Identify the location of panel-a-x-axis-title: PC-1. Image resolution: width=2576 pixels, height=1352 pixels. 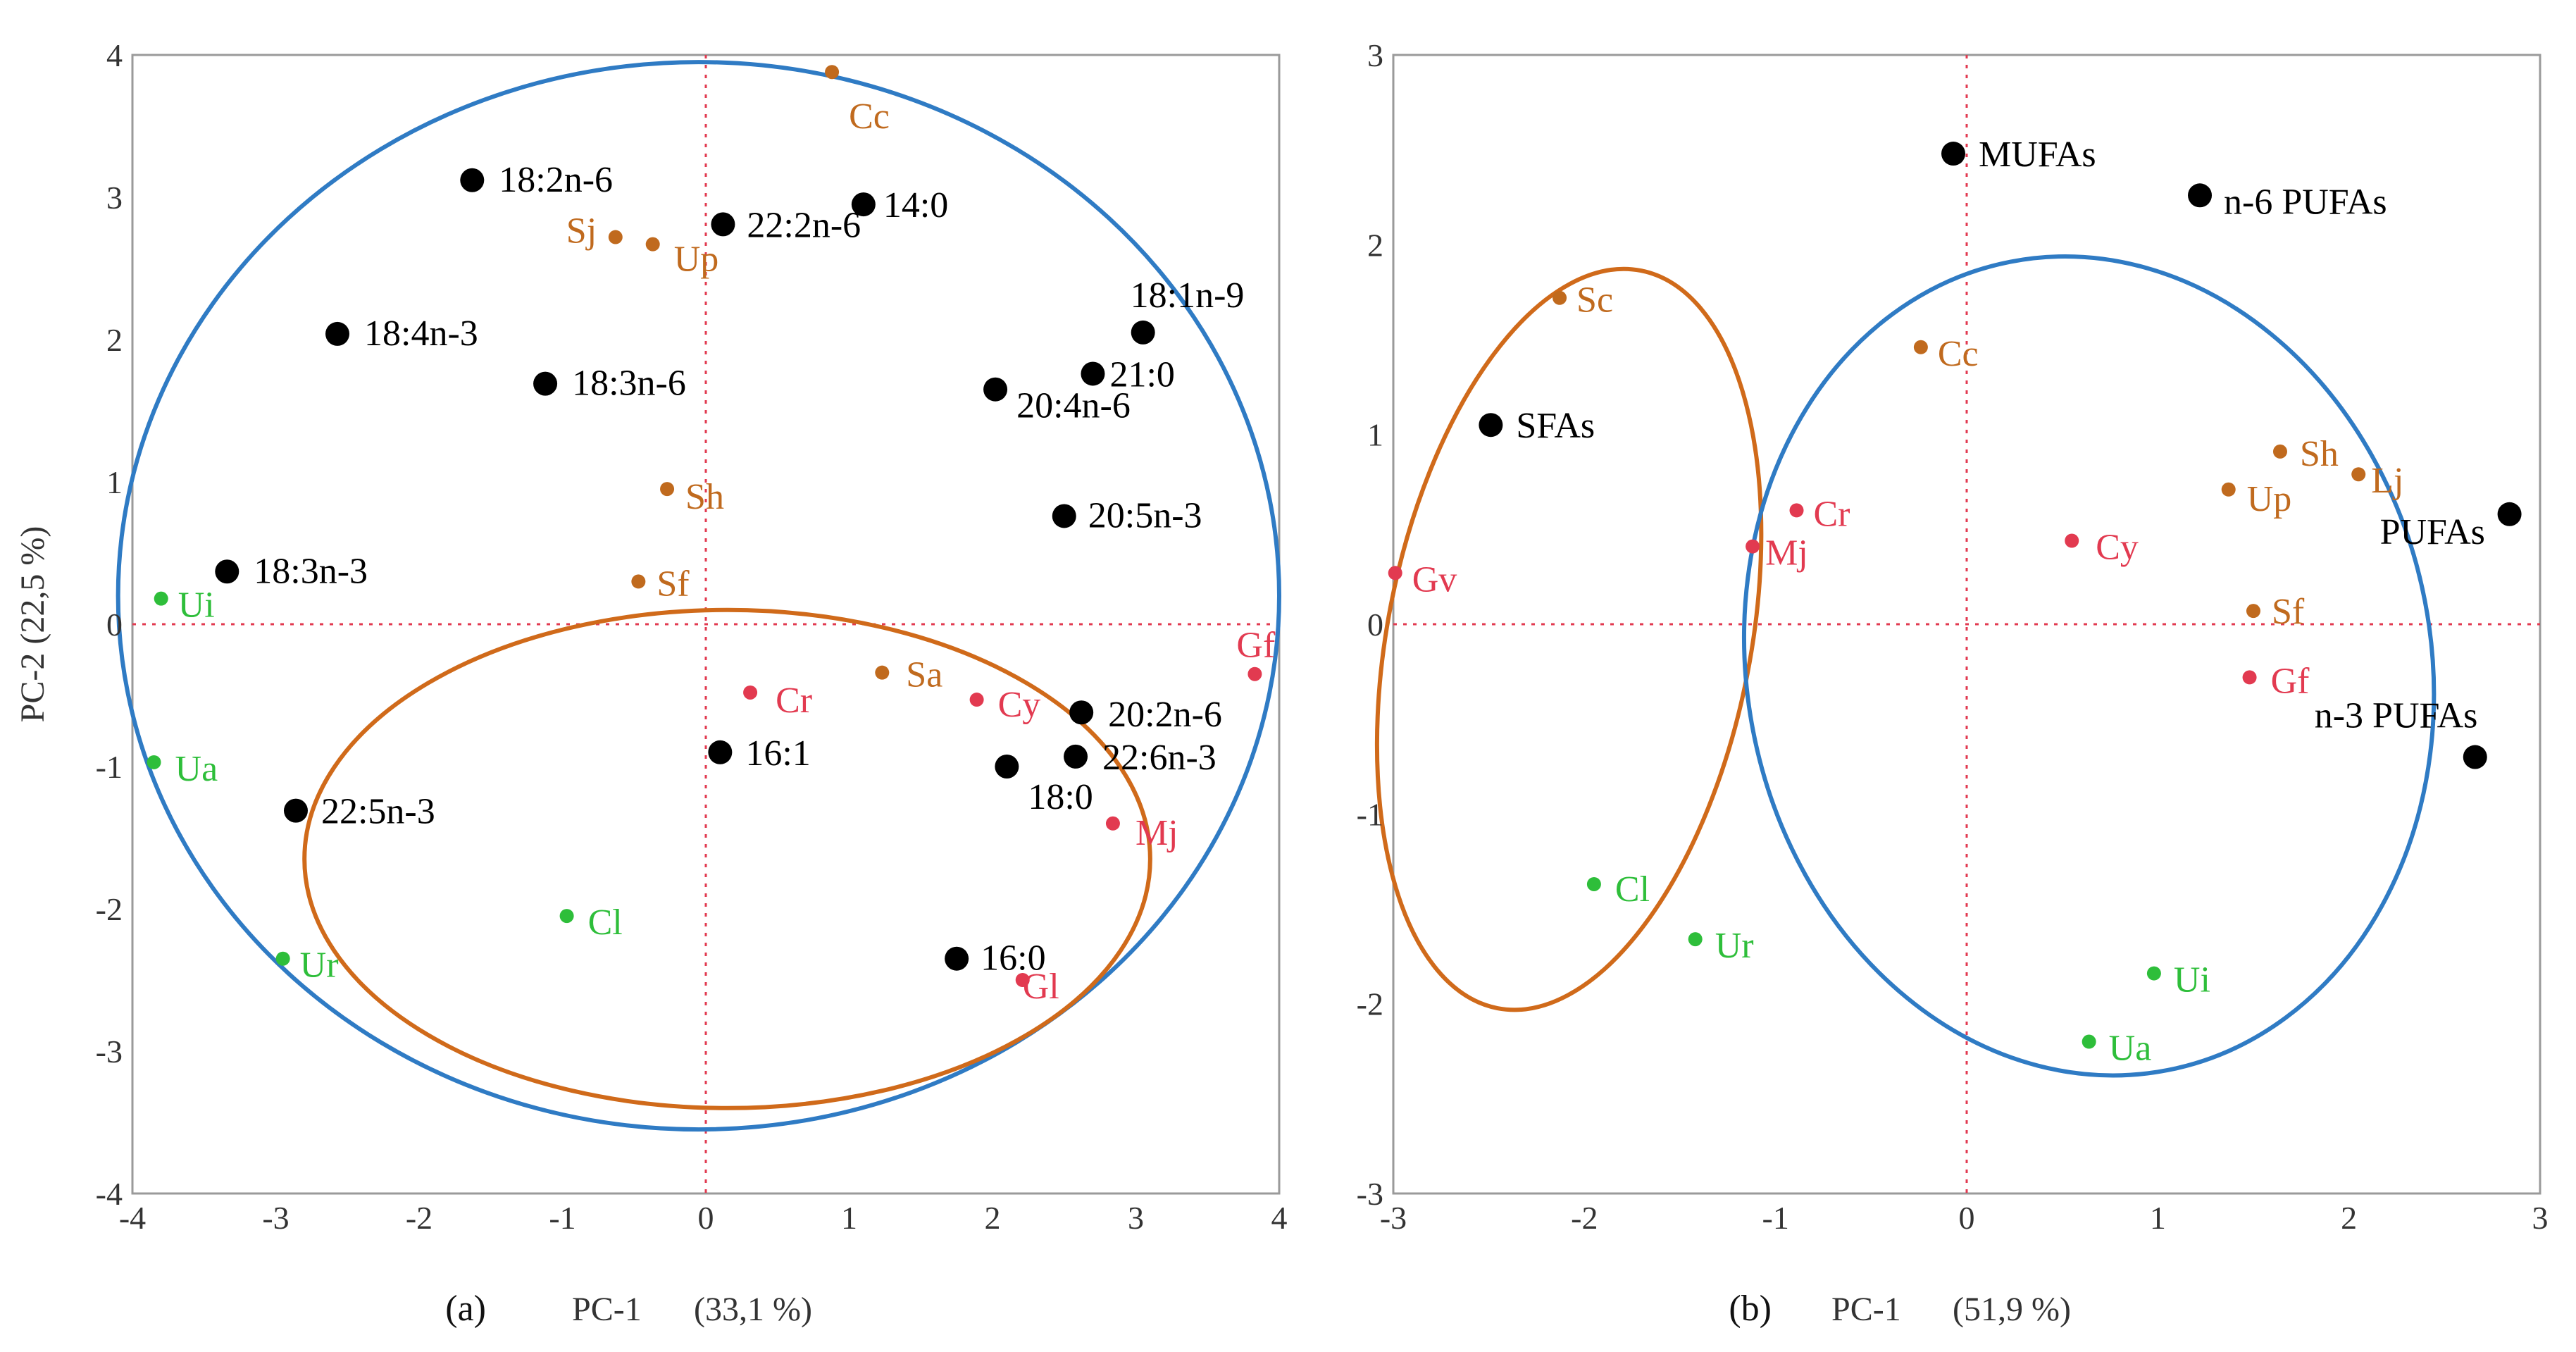
(607, 1309).